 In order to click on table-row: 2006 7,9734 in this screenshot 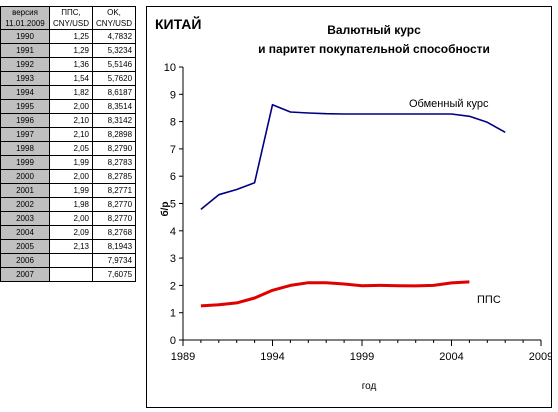, I will do `click(68, 260)`.